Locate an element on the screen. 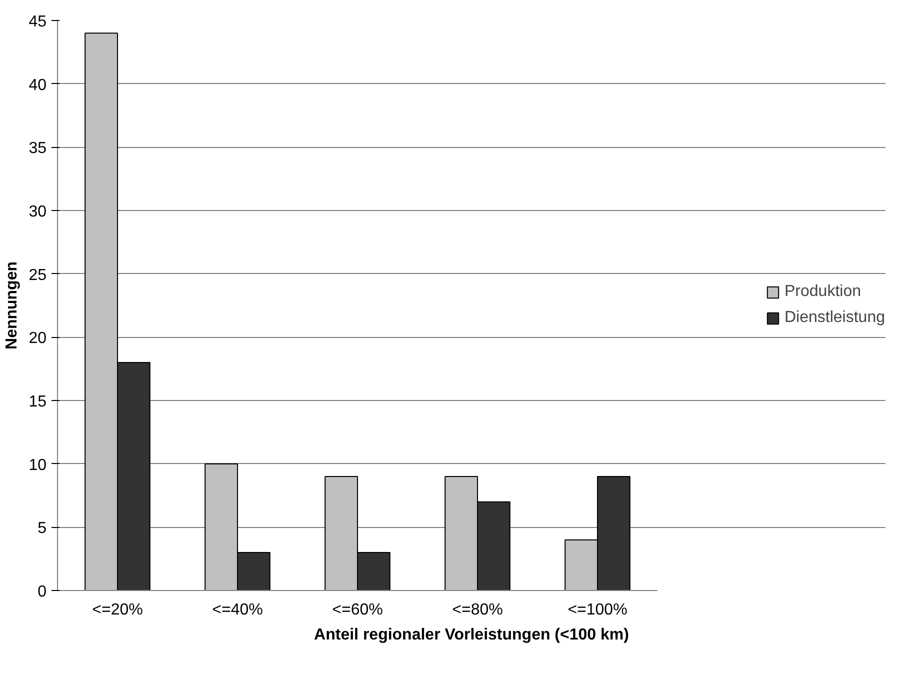 The height and width of the screenshot is (697, 921). legend-label: Produktion is located at coordinates (822, 292).